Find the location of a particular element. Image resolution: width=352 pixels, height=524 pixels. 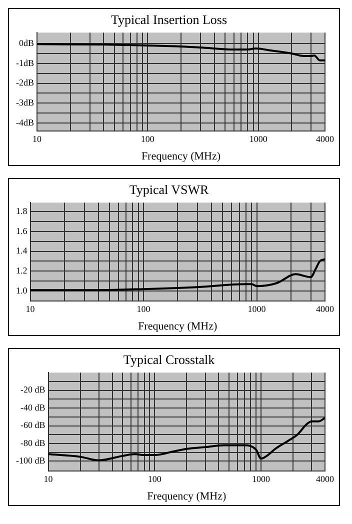

y-tick-label: -20 dB is located at coordinates (33, 389).